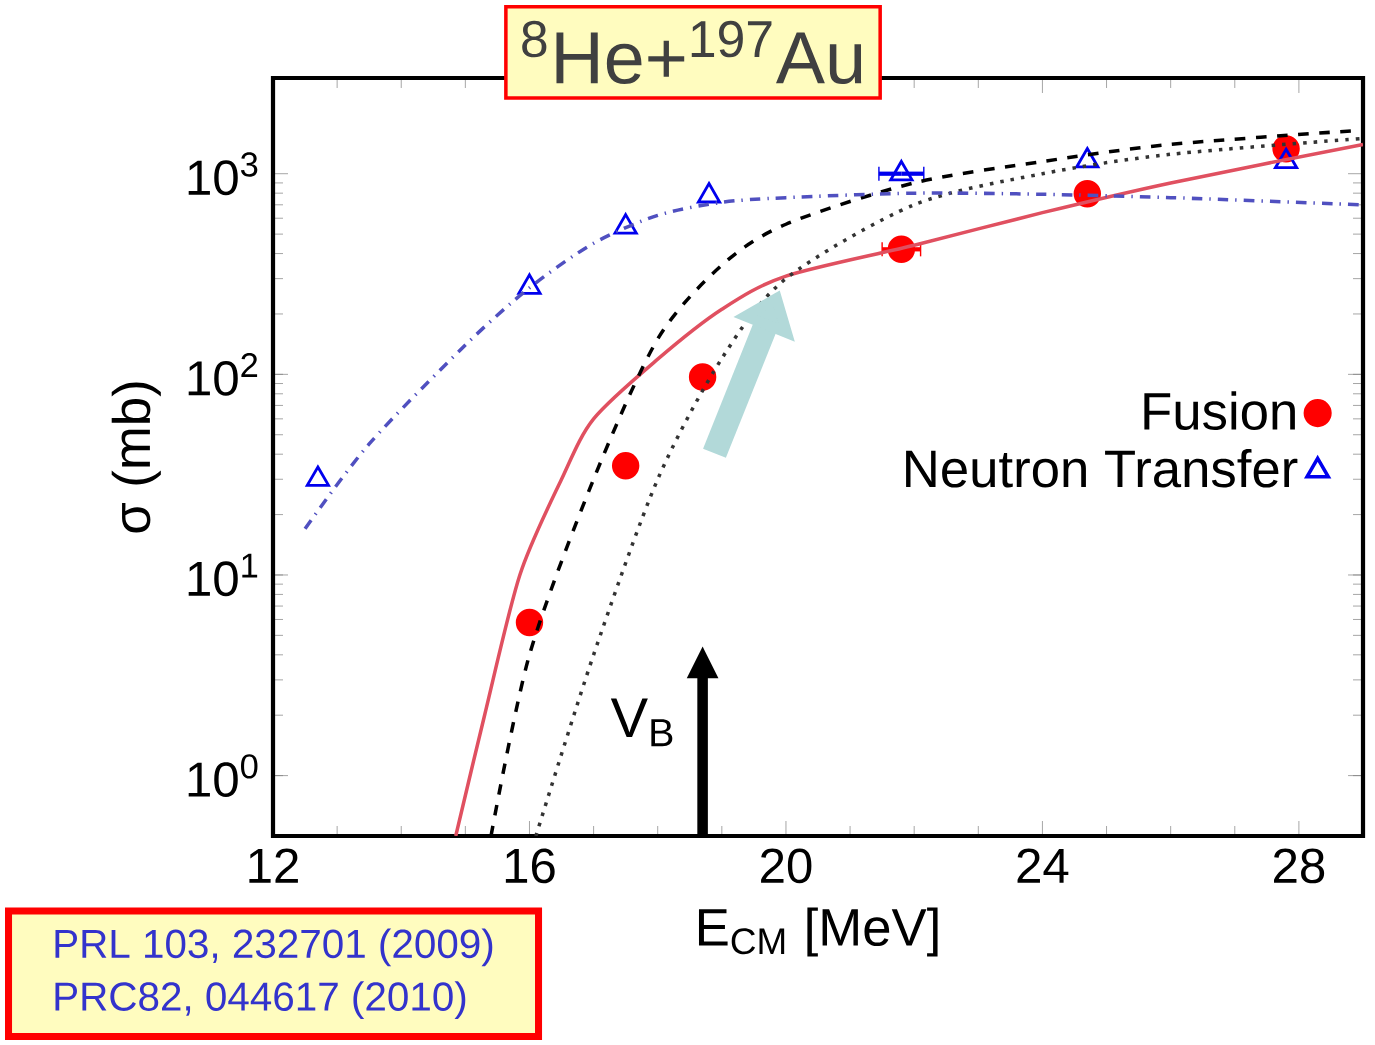  What do you see at coordinates (818, 932) in the screenshot?
I see `x-axis-title: E$_{CM}$ [MeV]` at bounding box center [818, 932].